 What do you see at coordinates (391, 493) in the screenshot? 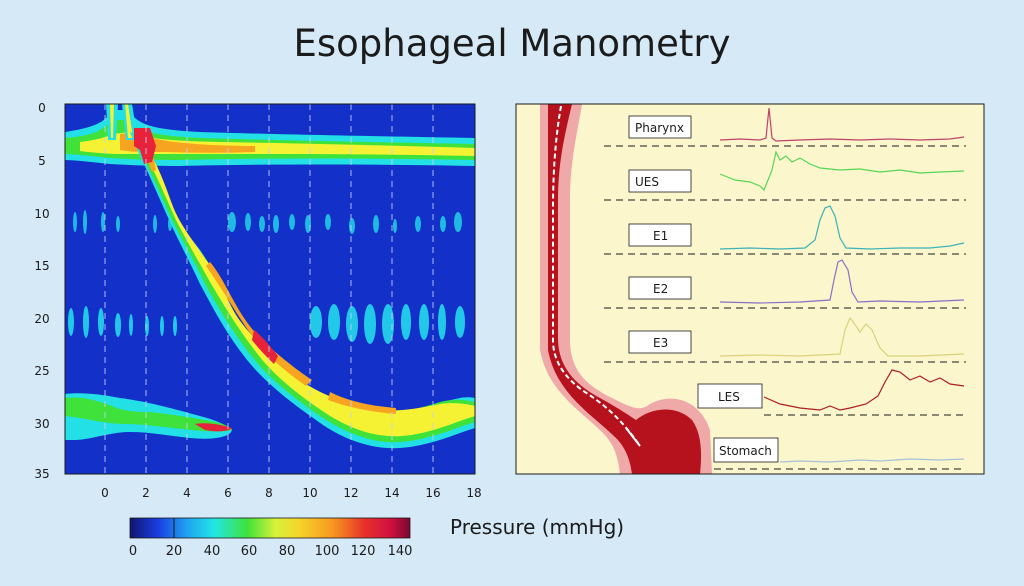
I see `x-tick: 14` at bounding box center [391, 493].